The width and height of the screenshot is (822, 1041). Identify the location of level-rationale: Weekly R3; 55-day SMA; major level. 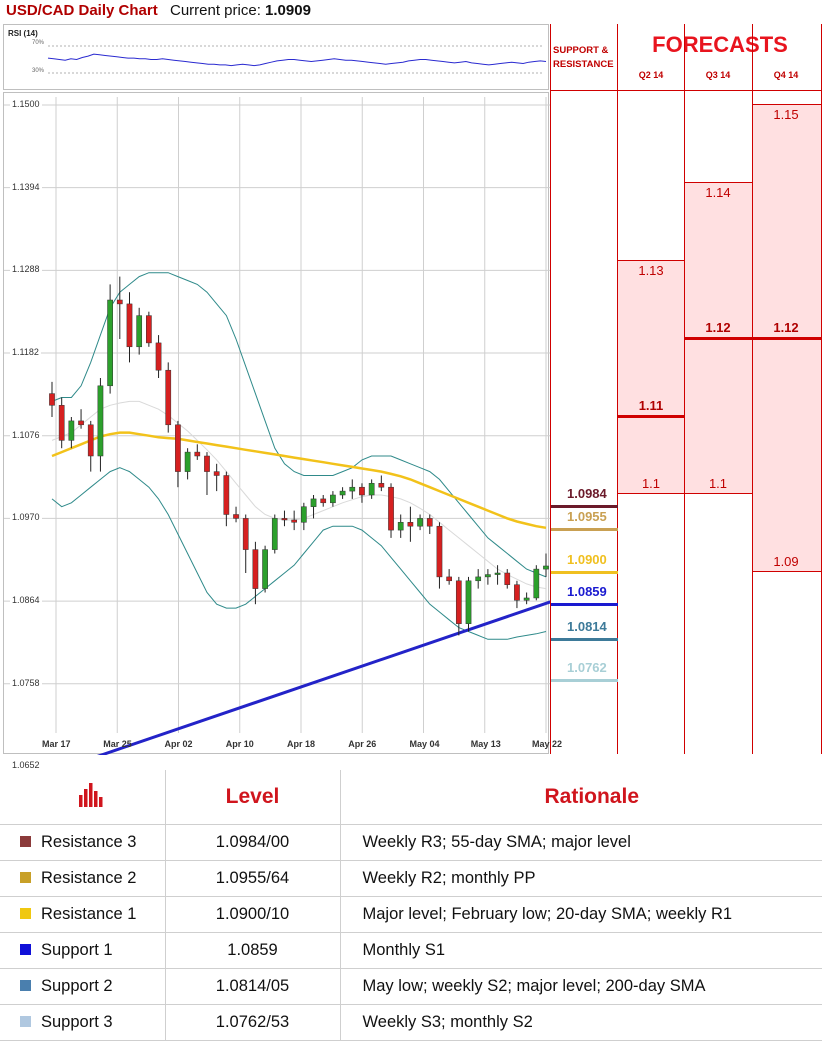
(581, 842).